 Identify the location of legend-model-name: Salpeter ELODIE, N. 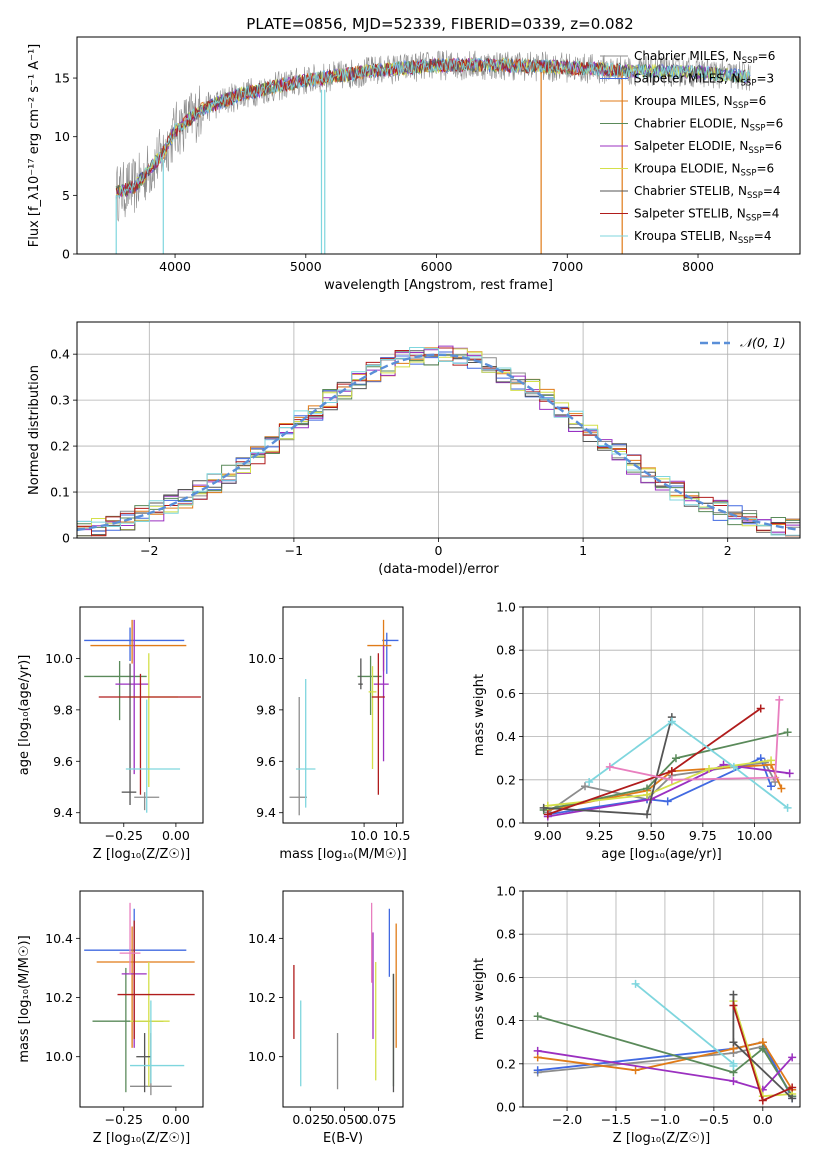
(691, 146).